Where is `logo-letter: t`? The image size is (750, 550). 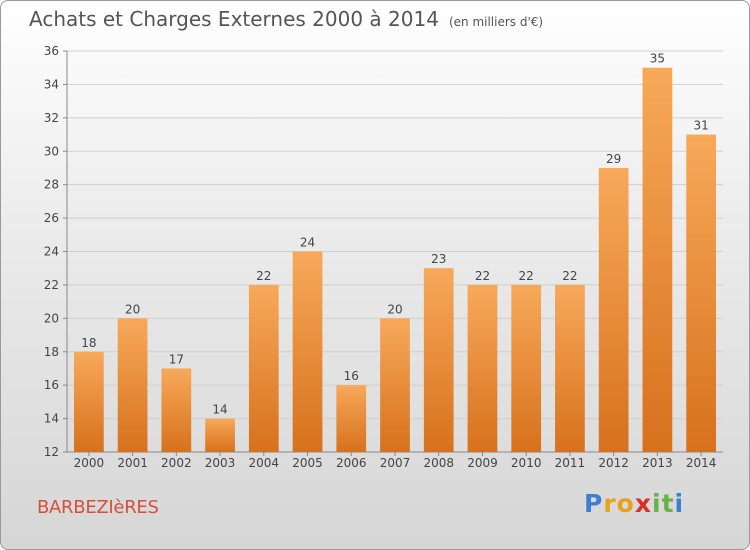
logo-letter: t is located at coordinates (668, 503).